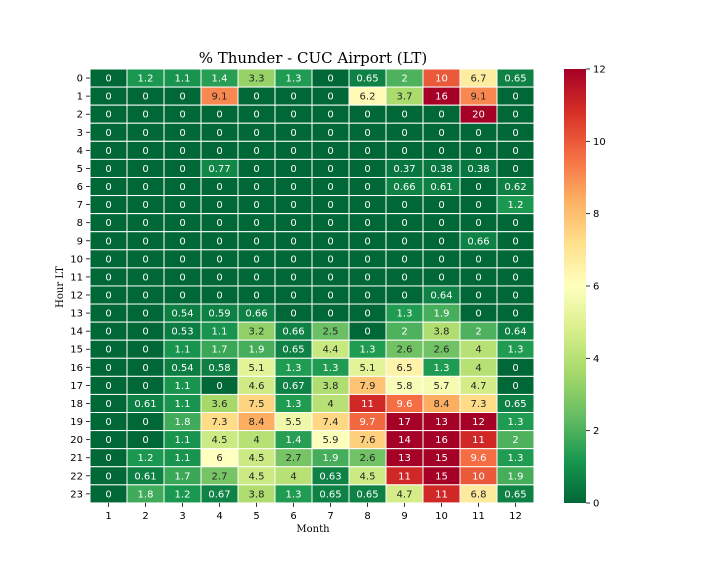  I want to click on cell-value-label: 7.9, so click(368, 386).